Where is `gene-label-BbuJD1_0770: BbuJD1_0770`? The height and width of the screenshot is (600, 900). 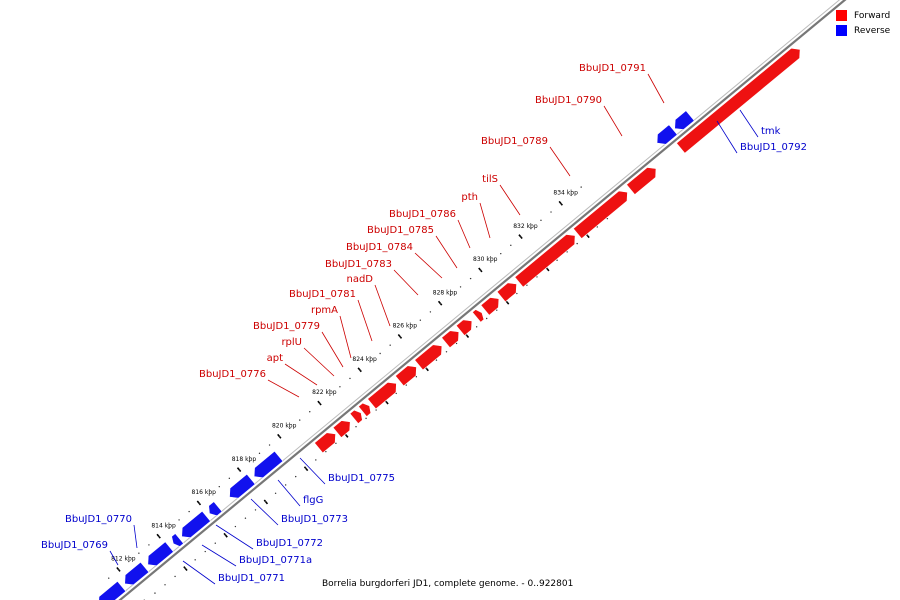
gene-label-BbuJD1_0770: BbuJD1_0770 is located at coordinates (98, 519).